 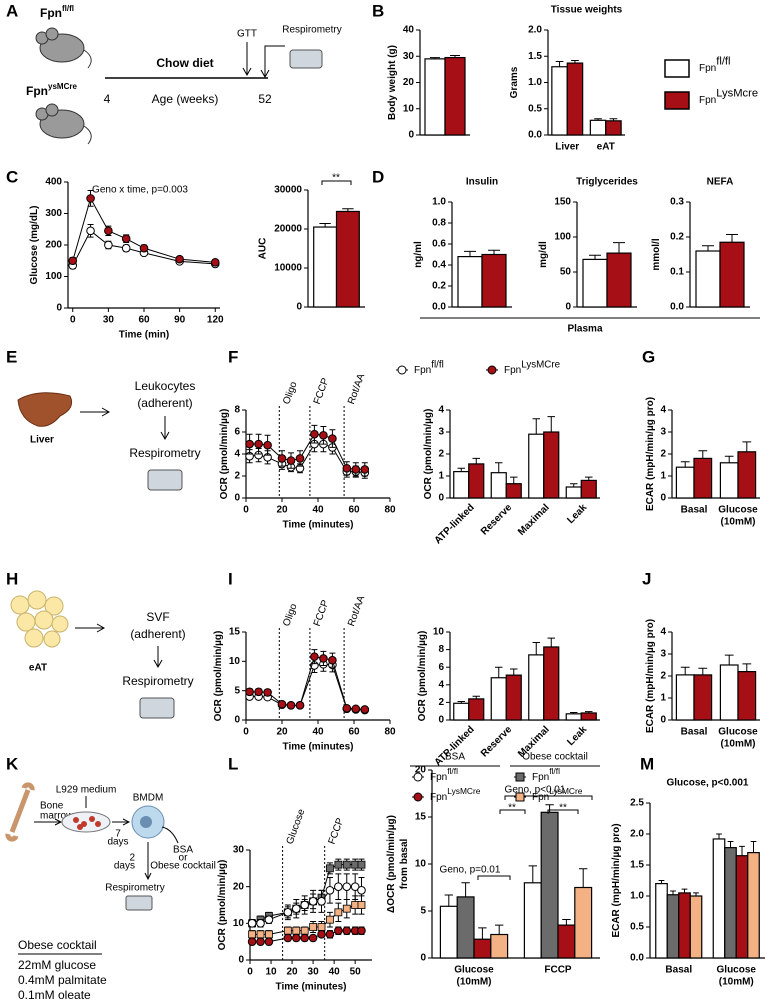 I want to click on treatment-label: Oligo, so click(x=290, y=393).